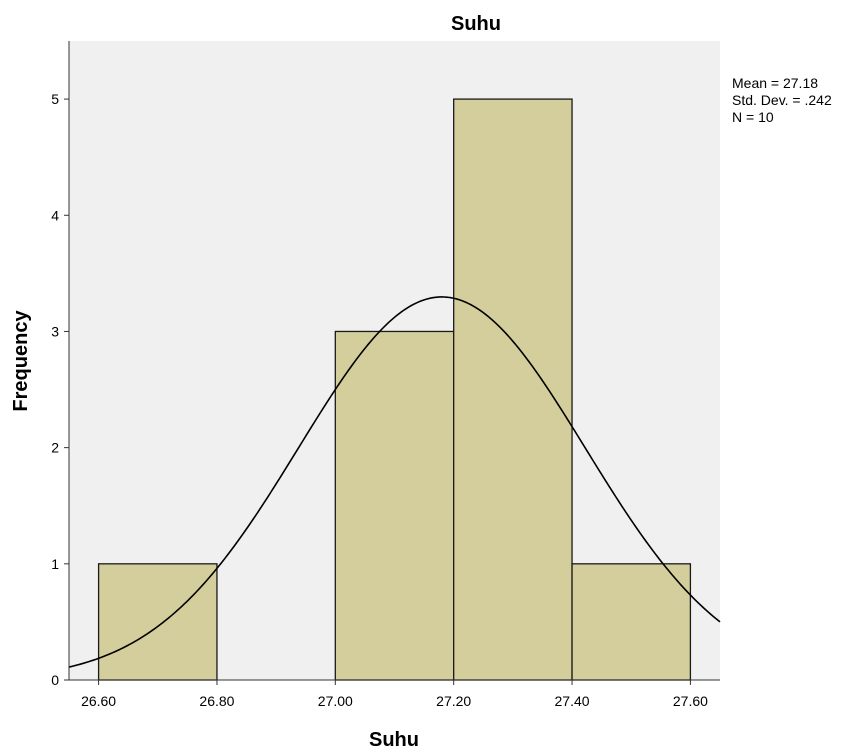 This screenshot has height=753, width=857. Describe the element at coordinates (572, 701) in the screenshot. I see `x-tick-label: 27.40` at that location.